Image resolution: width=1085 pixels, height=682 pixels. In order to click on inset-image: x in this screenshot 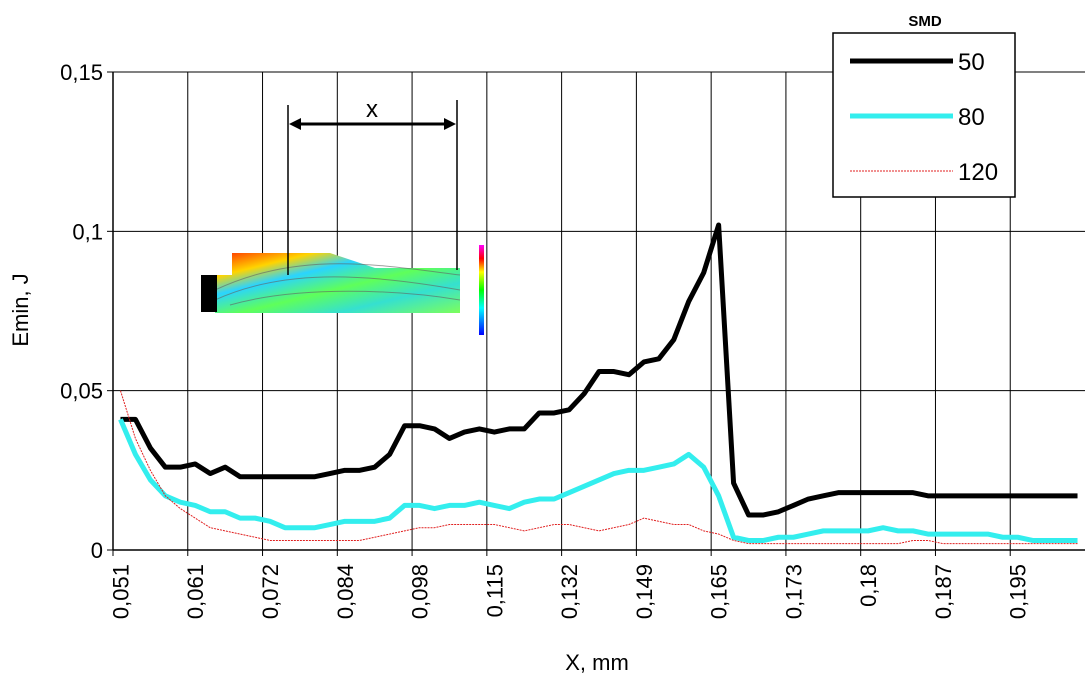, I will do `click(342, 215)`.